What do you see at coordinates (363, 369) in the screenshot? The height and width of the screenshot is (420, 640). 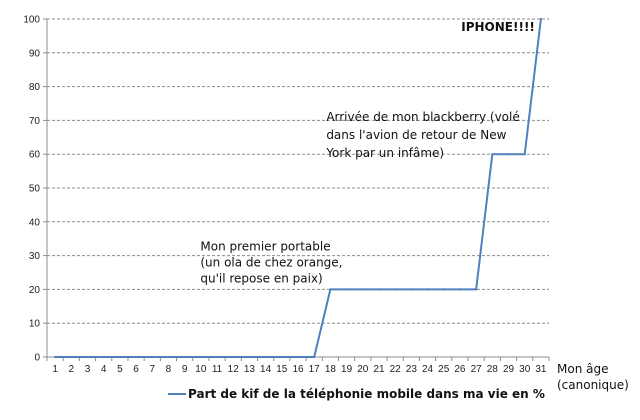 I see `x-tick-label: 20` at bounding box center [363, 369].